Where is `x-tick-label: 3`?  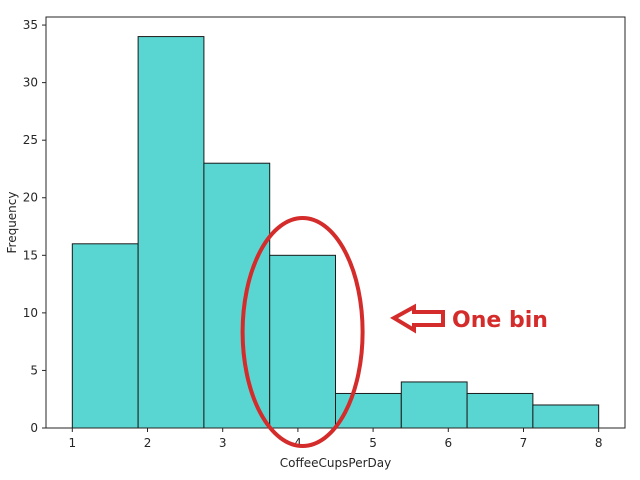 x-tick-label: 3 is located at coordinates (223, 443).